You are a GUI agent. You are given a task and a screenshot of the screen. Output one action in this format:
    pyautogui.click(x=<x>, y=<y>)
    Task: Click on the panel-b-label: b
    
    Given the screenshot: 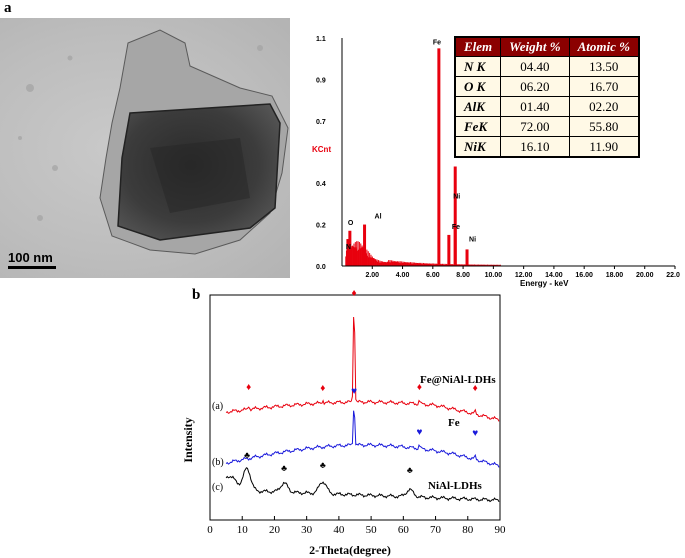 What is the action you would take?
    pyautogui.click(x=196, y=295)
    